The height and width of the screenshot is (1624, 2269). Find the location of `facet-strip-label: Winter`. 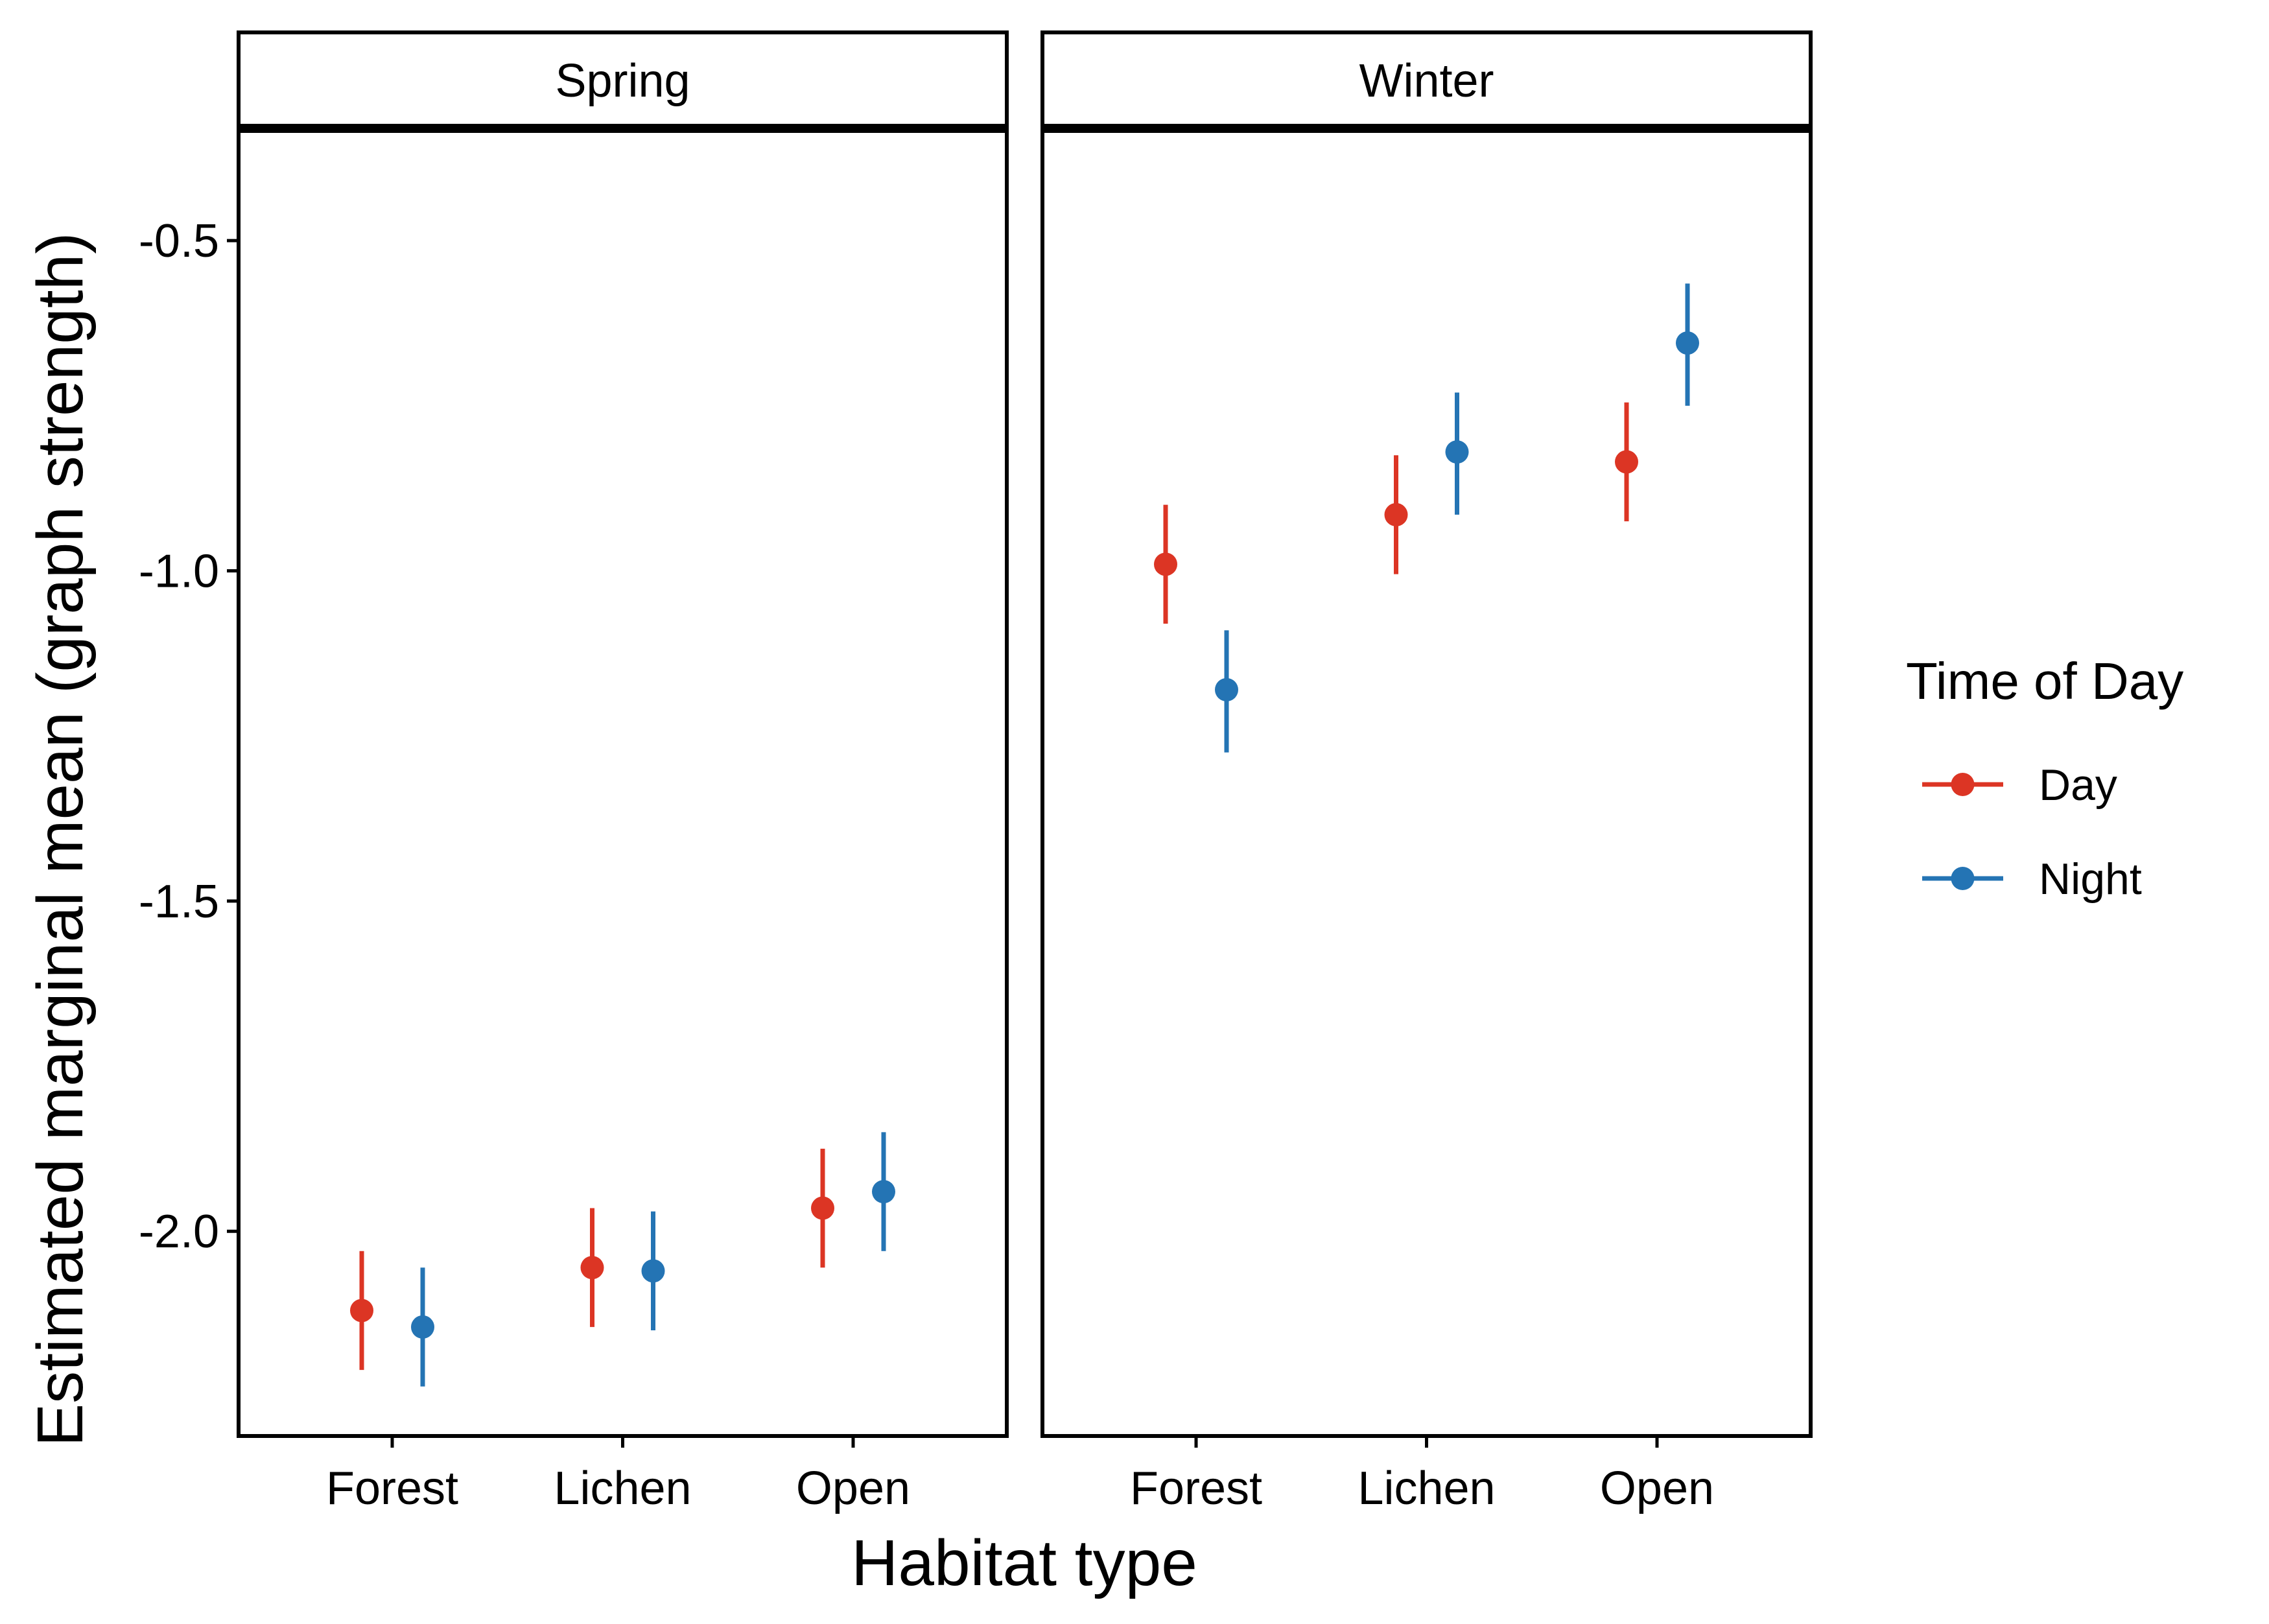

facet-strip-label: Winter is located at coordinates (1426, 81).